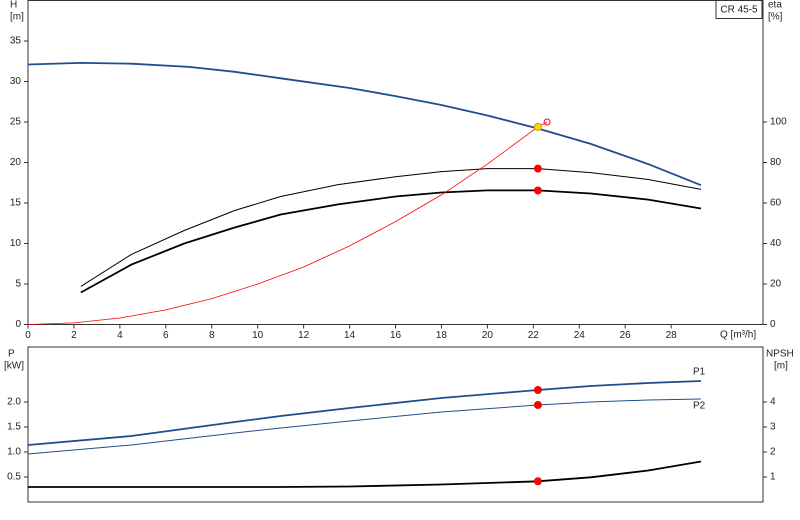 Image resolution: width=800 pixels, height=520 pixels. Describe the element at coordinates (14, 477) in the screenshot. I see `y-tick-label: 0.5` at that location.